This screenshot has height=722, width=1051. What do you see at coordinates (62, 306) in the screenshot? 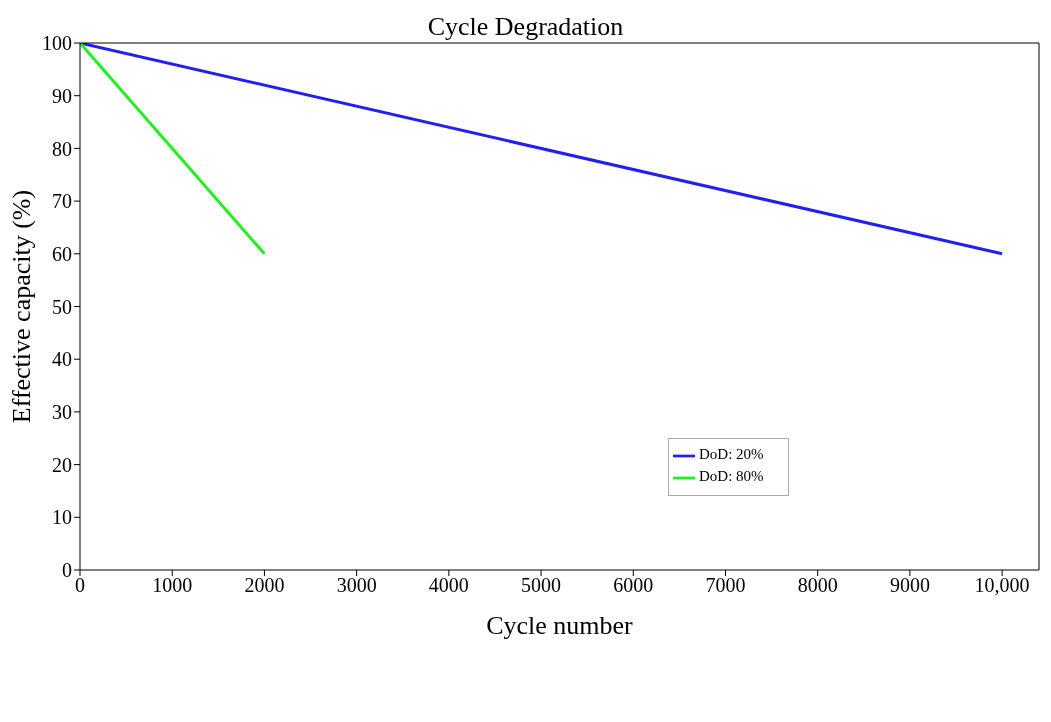
I see `y-tick-label: 50` at bounding box center [62, 306].